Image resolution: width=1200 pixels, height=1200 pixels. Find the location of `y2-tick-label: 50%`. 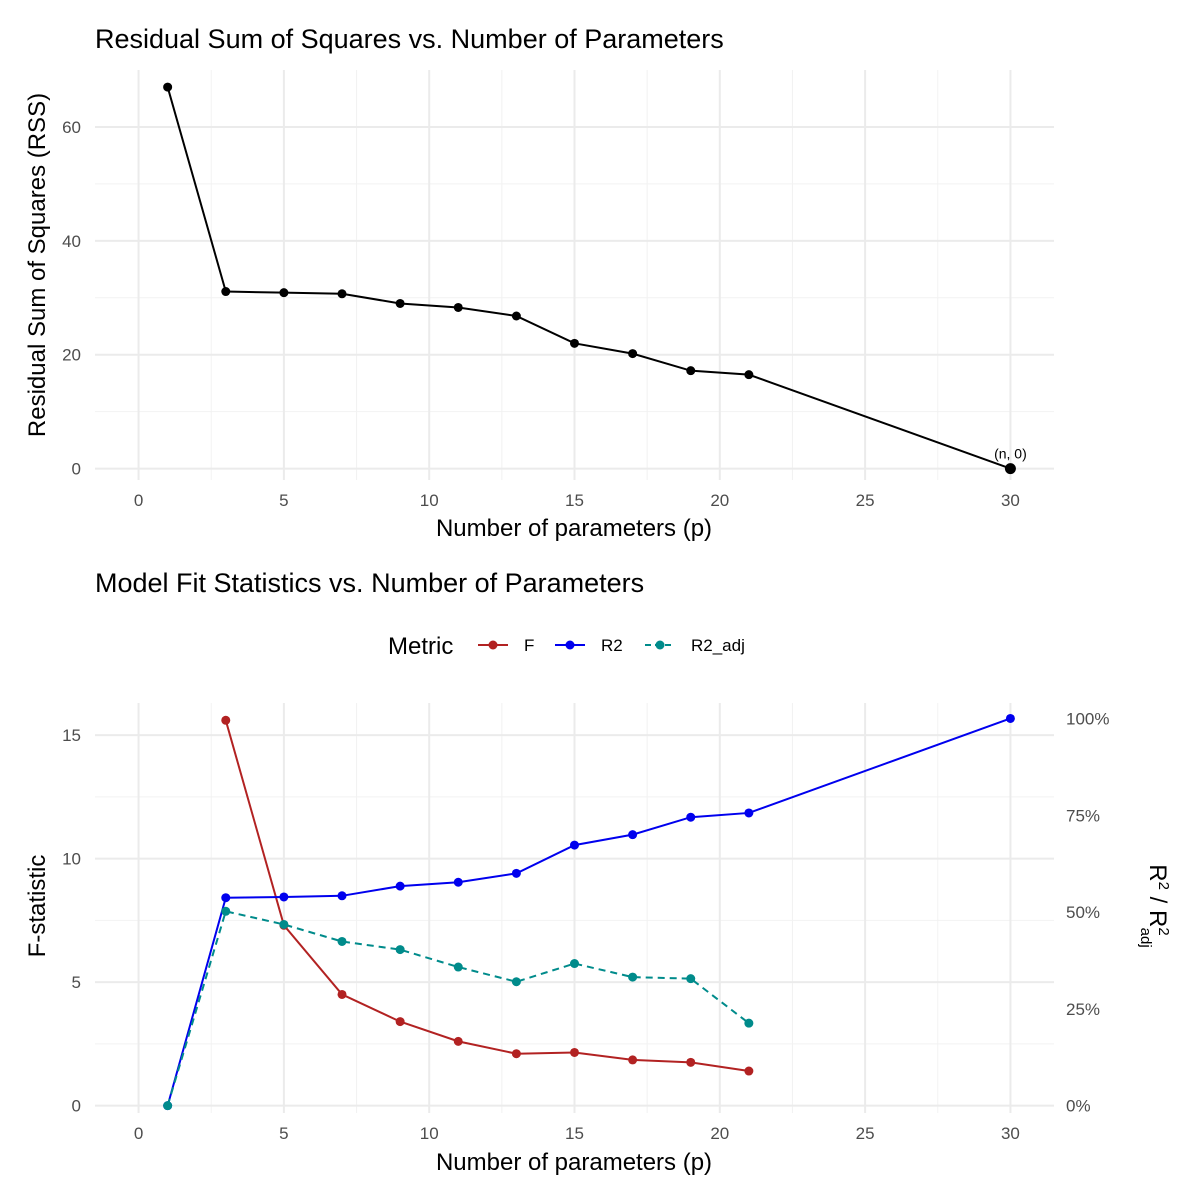

y2-tick-label: 50% is located at coordinates (1083, 912).